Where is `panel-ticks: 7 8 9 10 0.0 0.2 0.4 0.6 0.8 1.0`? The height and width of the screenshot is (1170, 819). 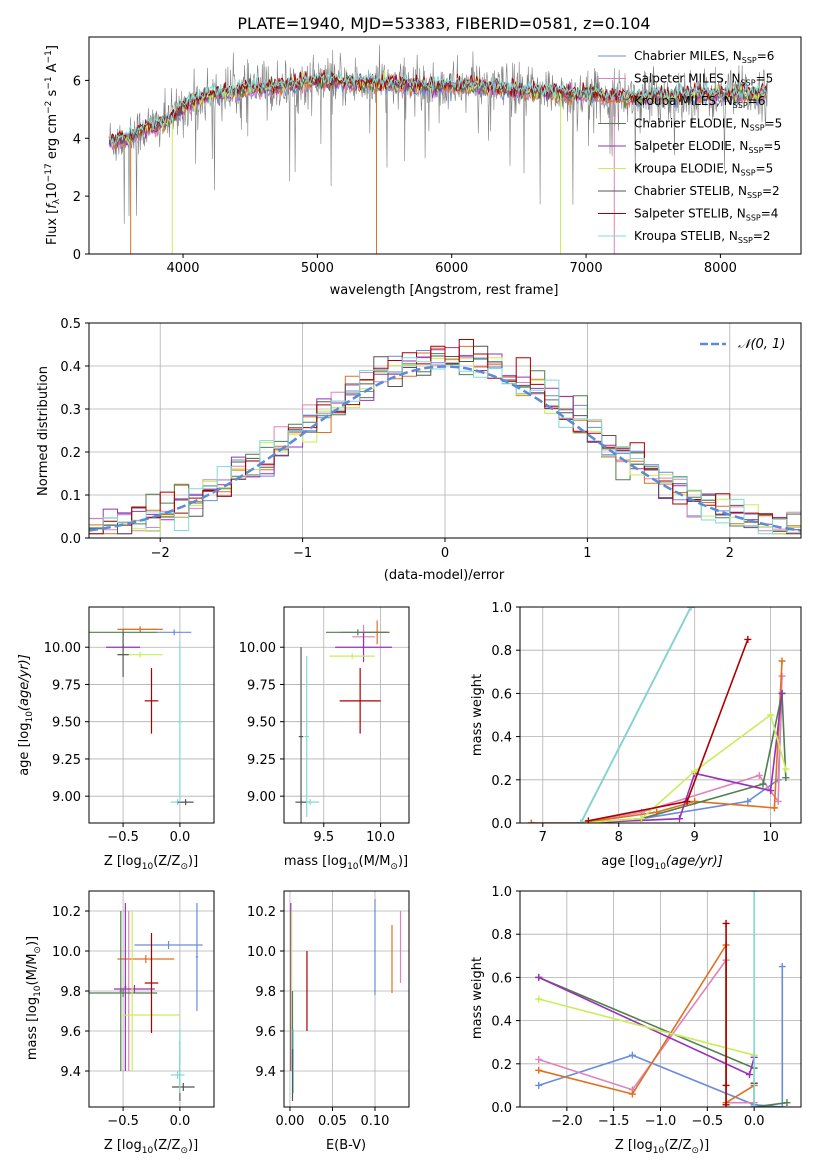 panel-ticks: 7 8 9 10 0.0 0.2 0.4 0.6 0.8 1.0 is located at coordinates (635, 723).